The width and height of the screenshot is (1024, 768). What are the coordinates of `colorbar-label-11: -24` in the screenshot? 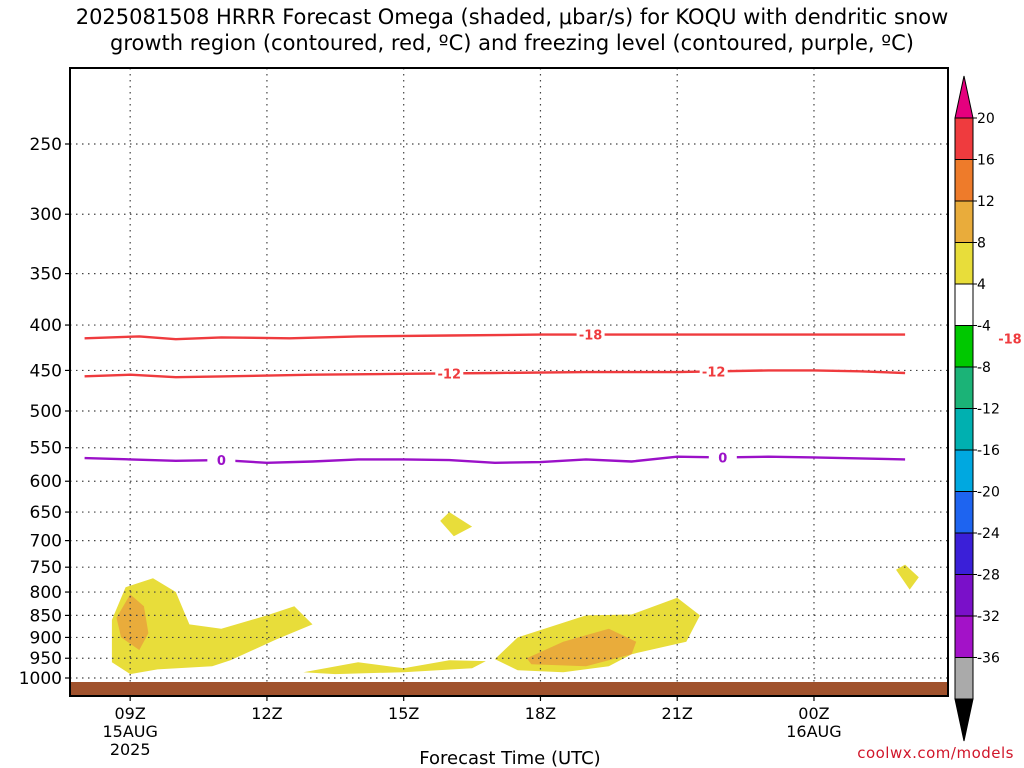 It's located at (988, 534).